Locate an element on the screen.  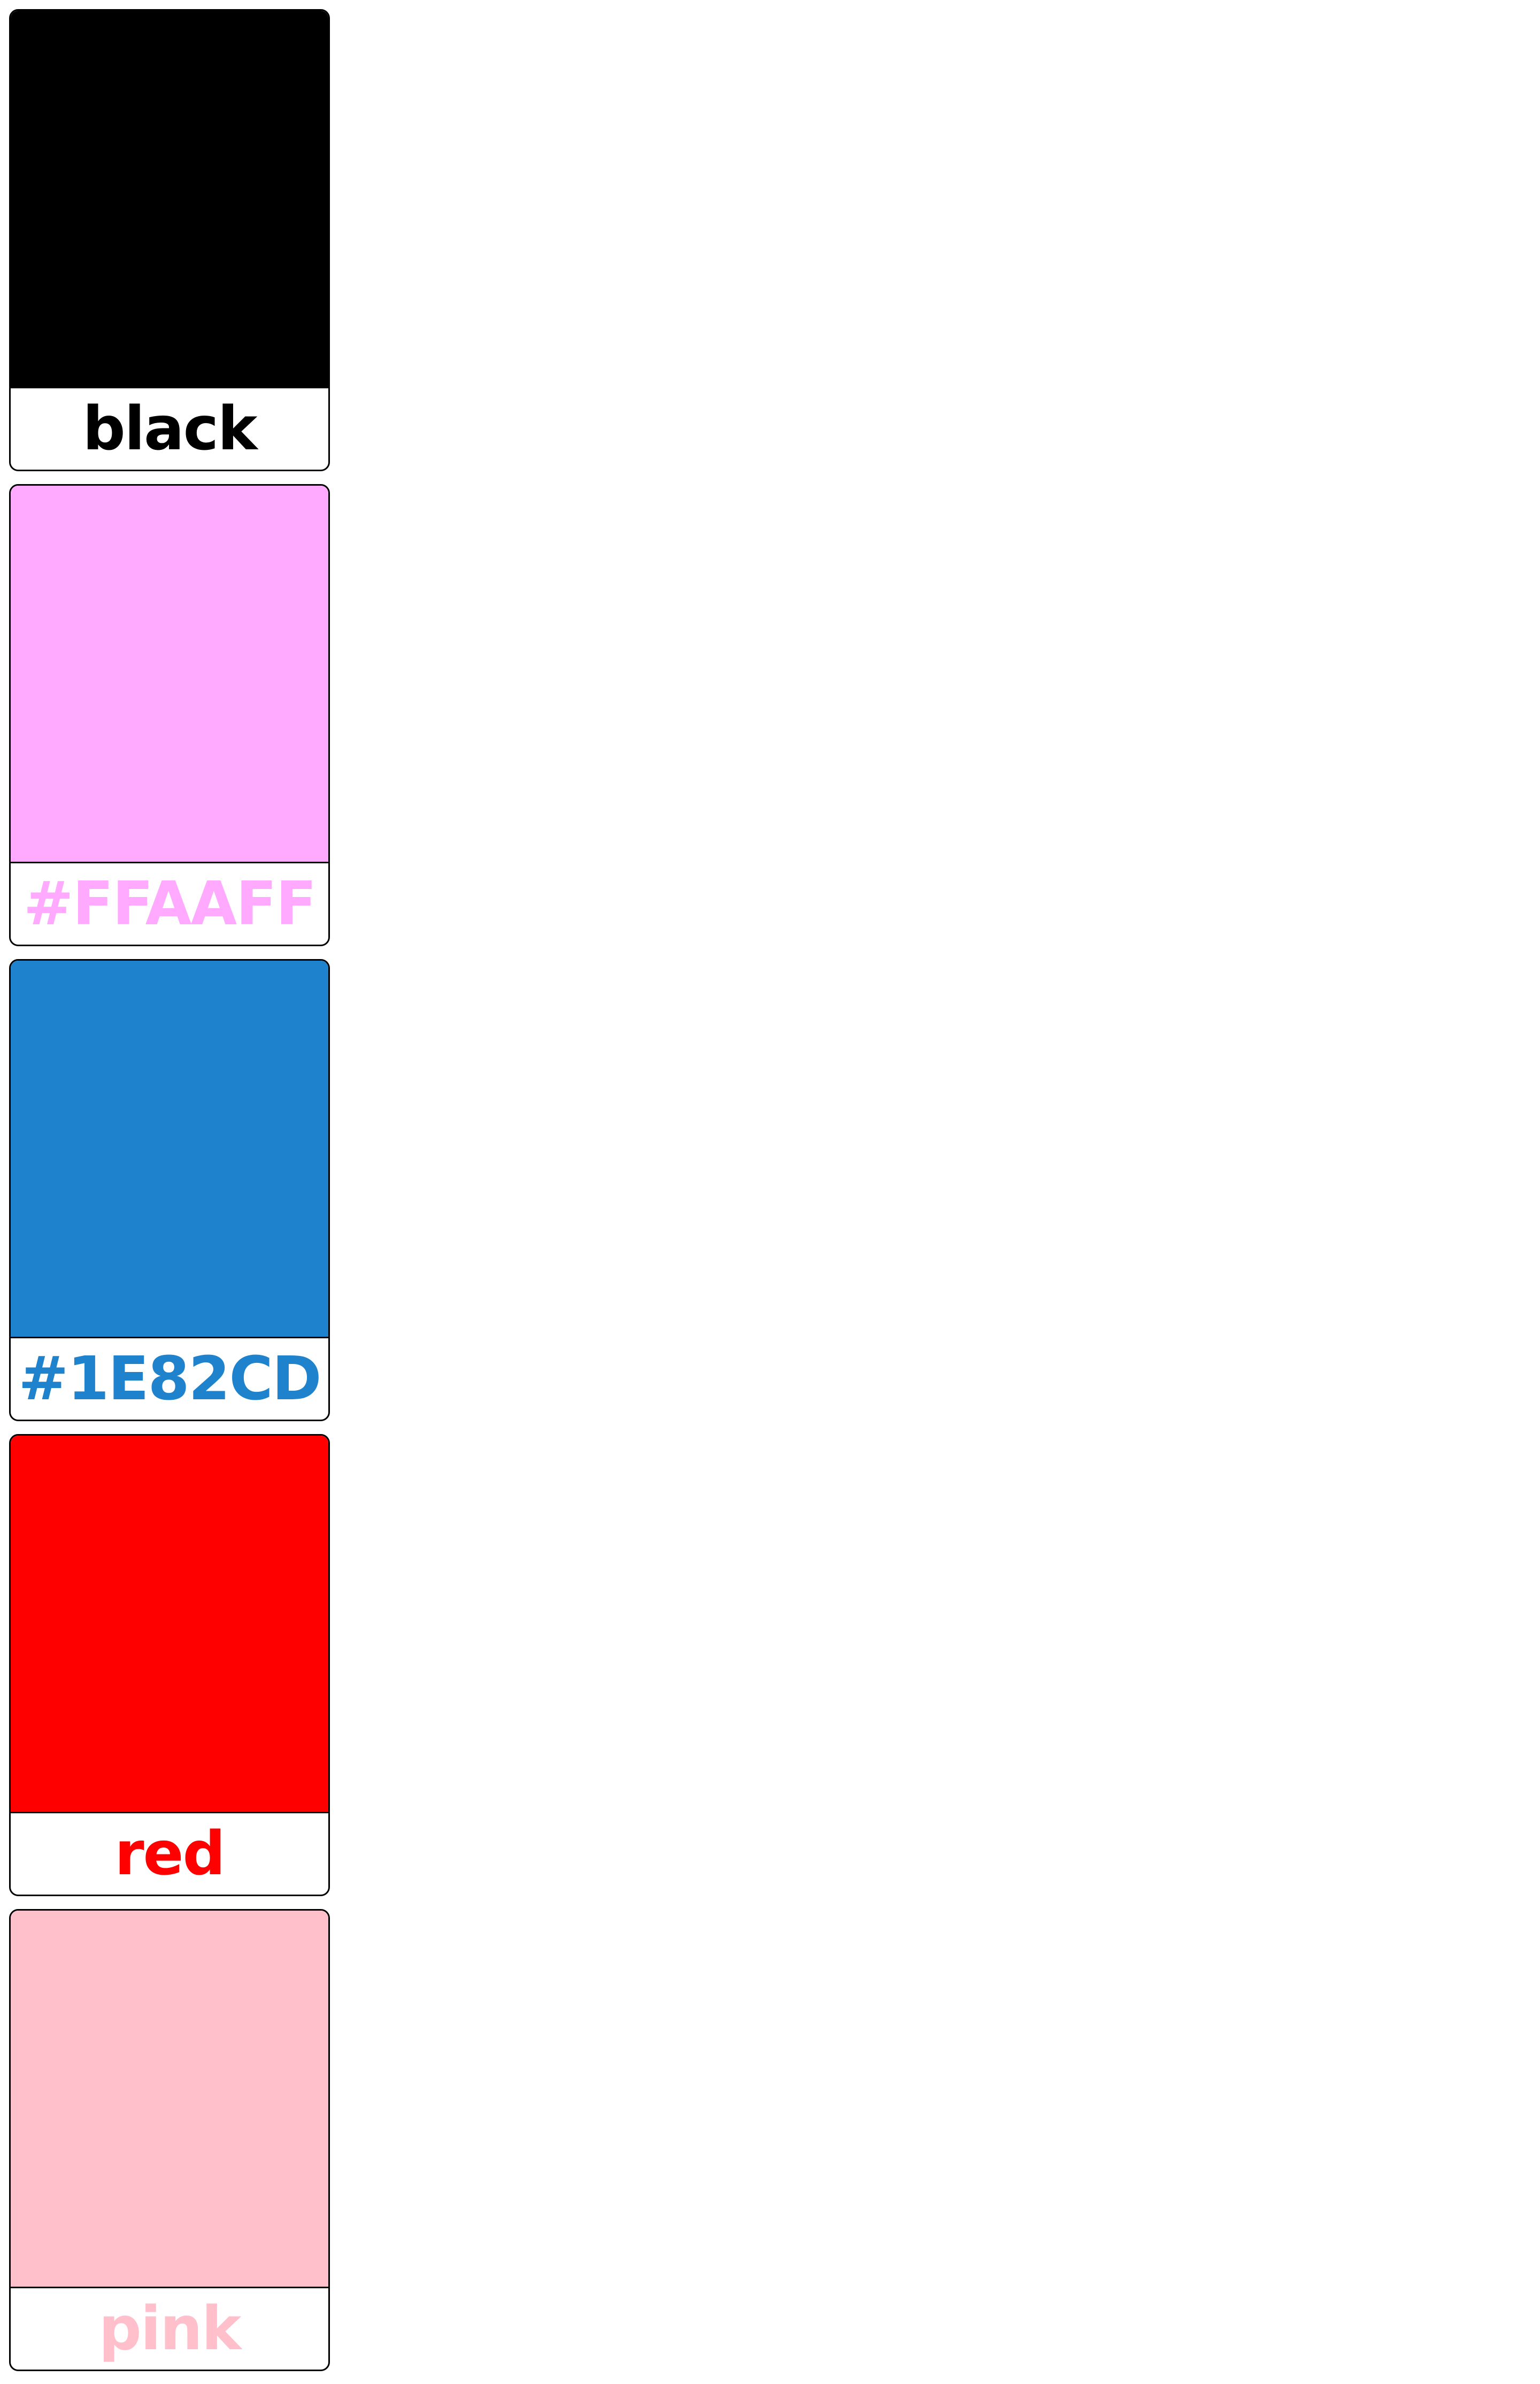
color-swatch-red: red is located at coordinates (169, 1665).